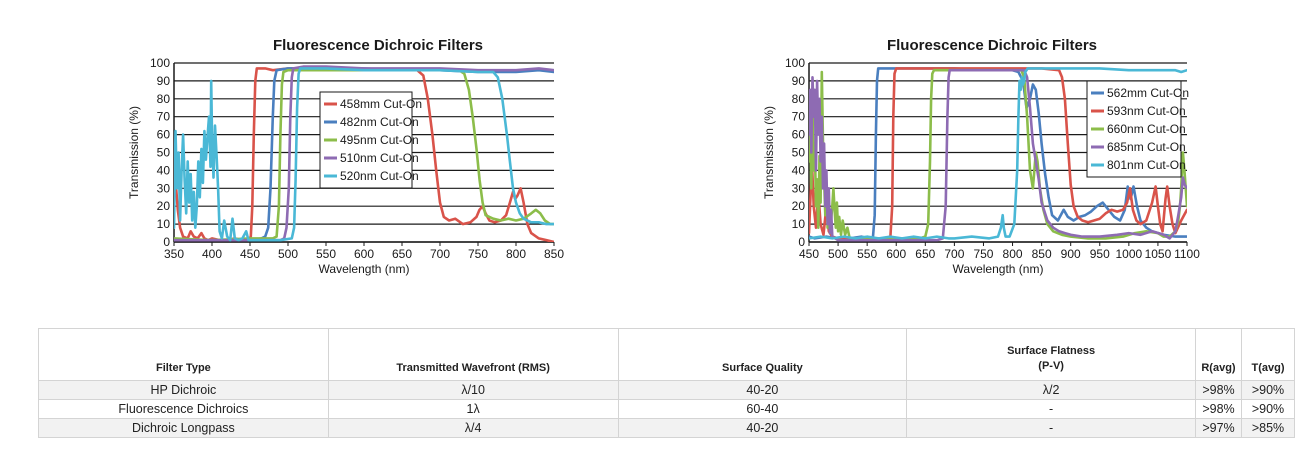 Image resolution: width=1306 pixels, height=458 pixels. I want to click on legend-label: 495nm Cut-On, so click(379, 140).